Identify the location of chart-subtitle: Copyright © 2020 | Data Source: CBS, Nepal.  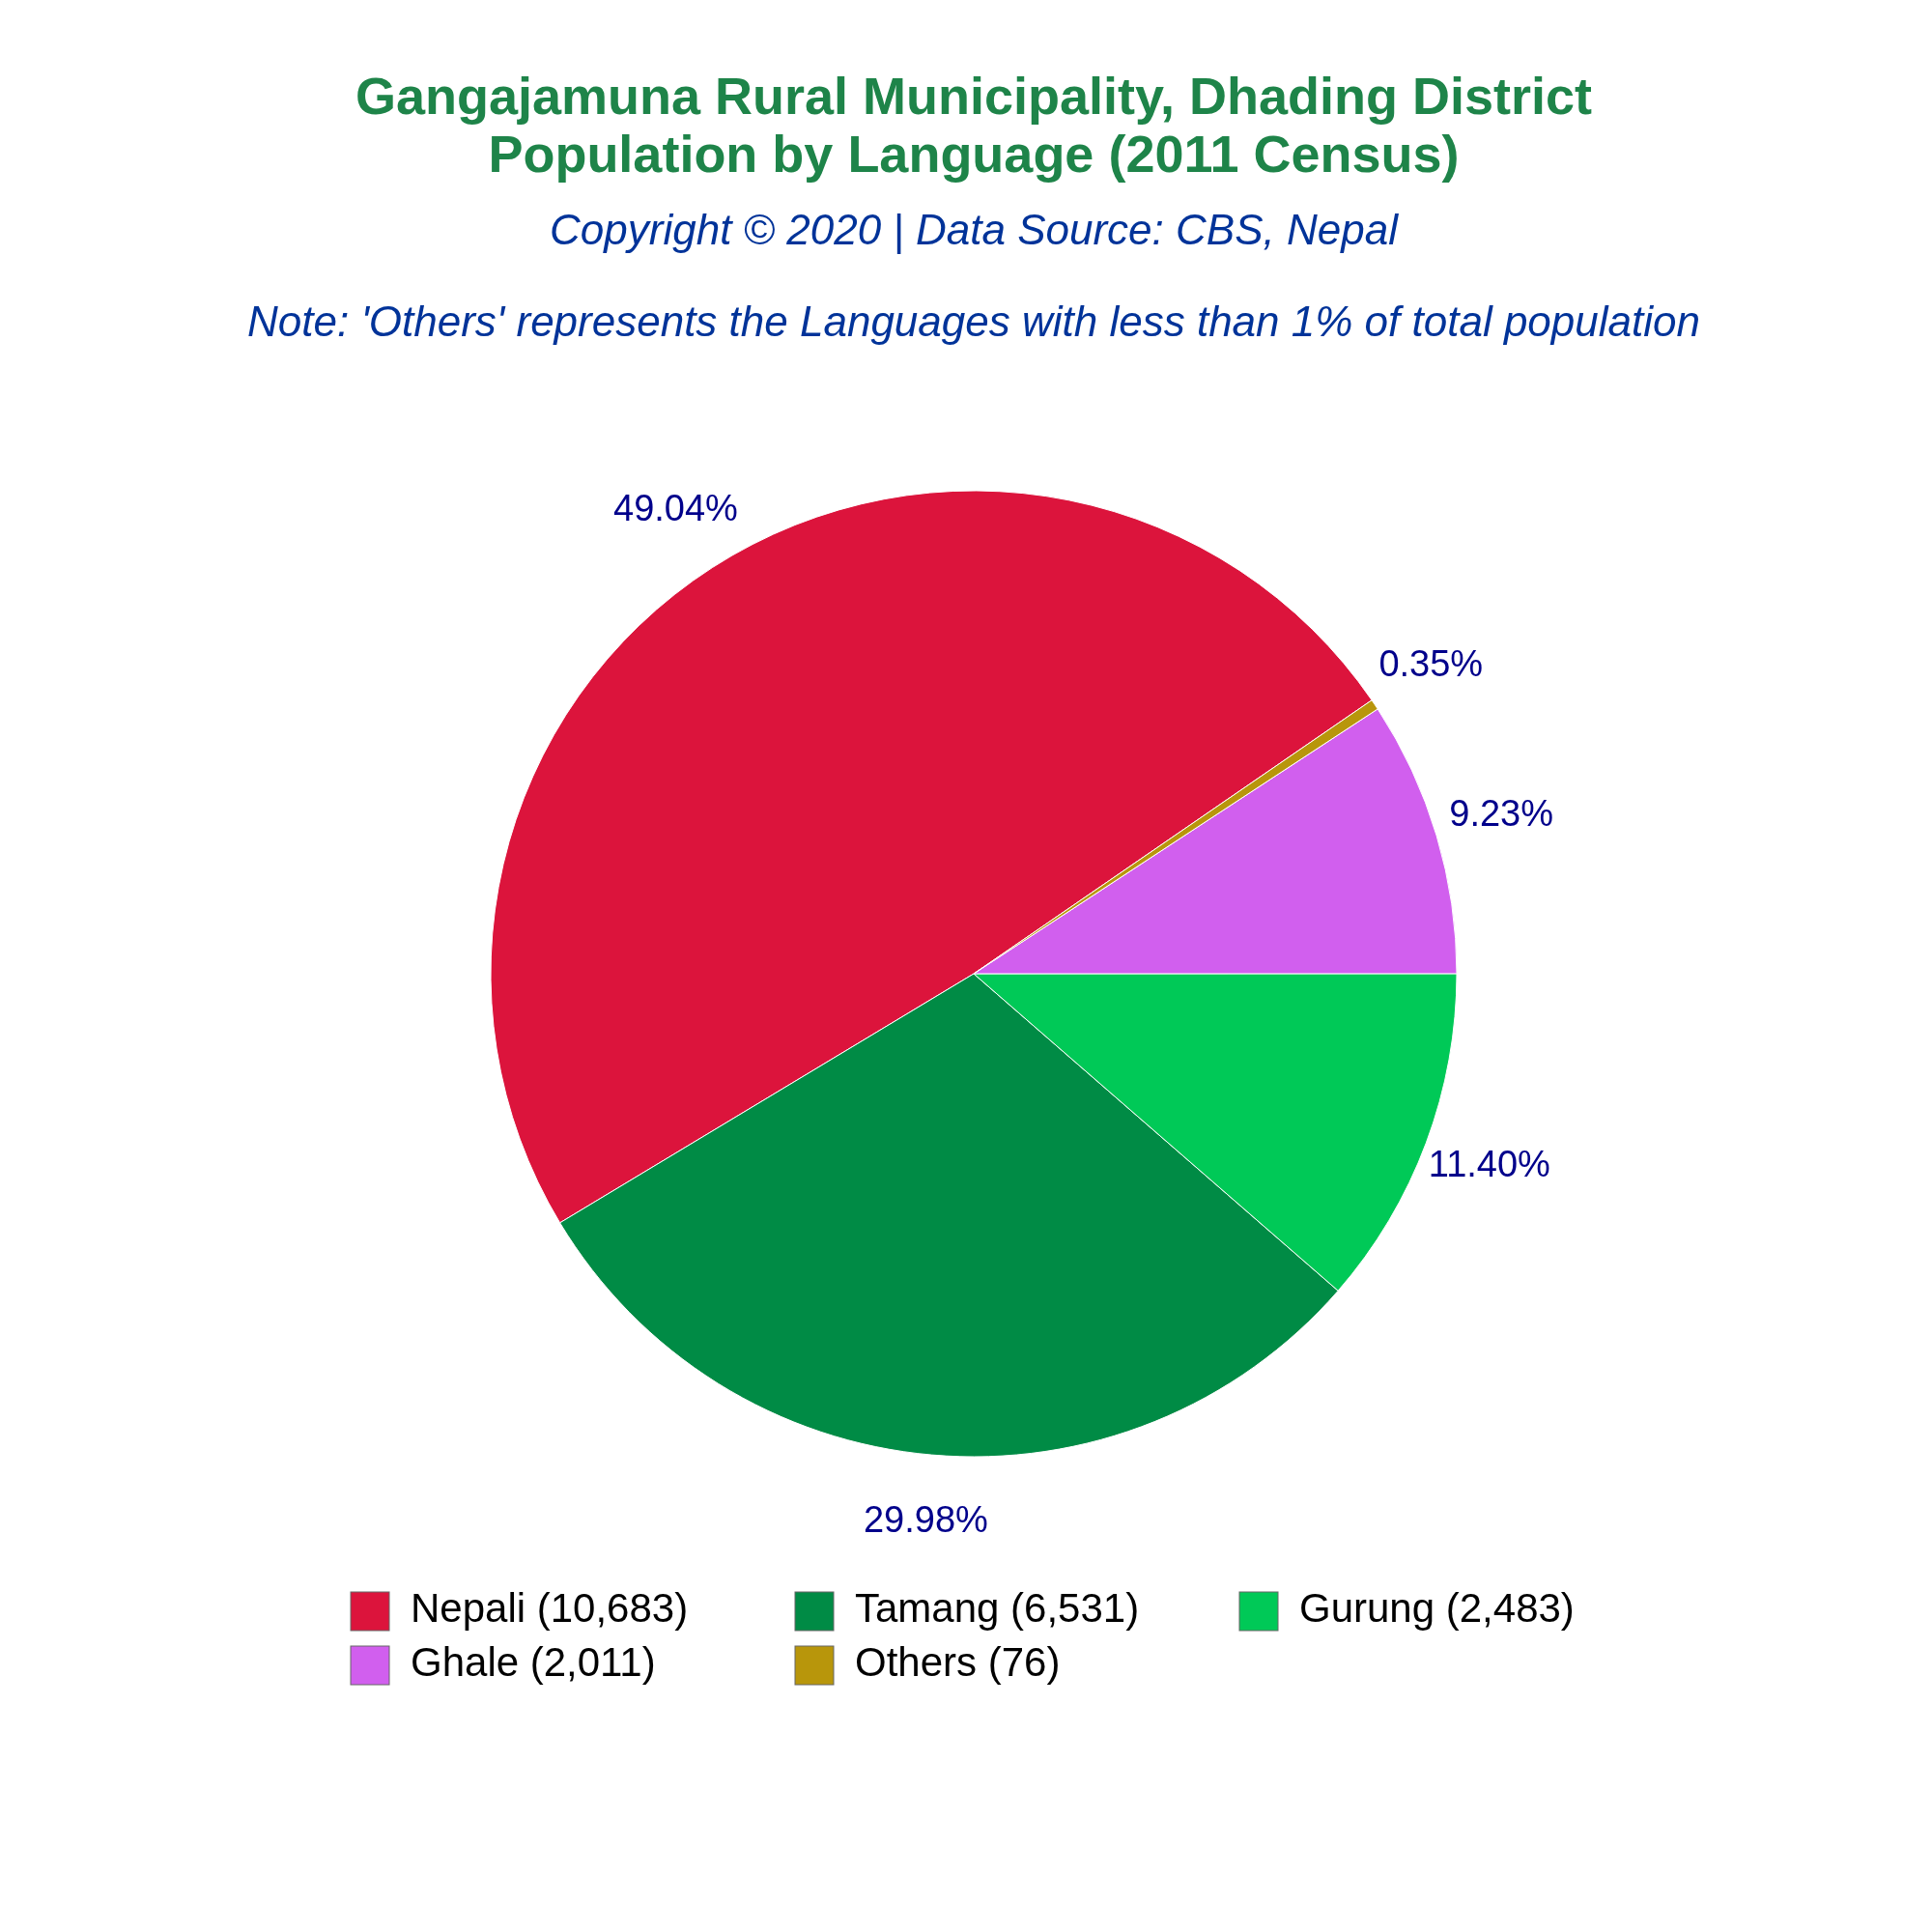
(975, 230).